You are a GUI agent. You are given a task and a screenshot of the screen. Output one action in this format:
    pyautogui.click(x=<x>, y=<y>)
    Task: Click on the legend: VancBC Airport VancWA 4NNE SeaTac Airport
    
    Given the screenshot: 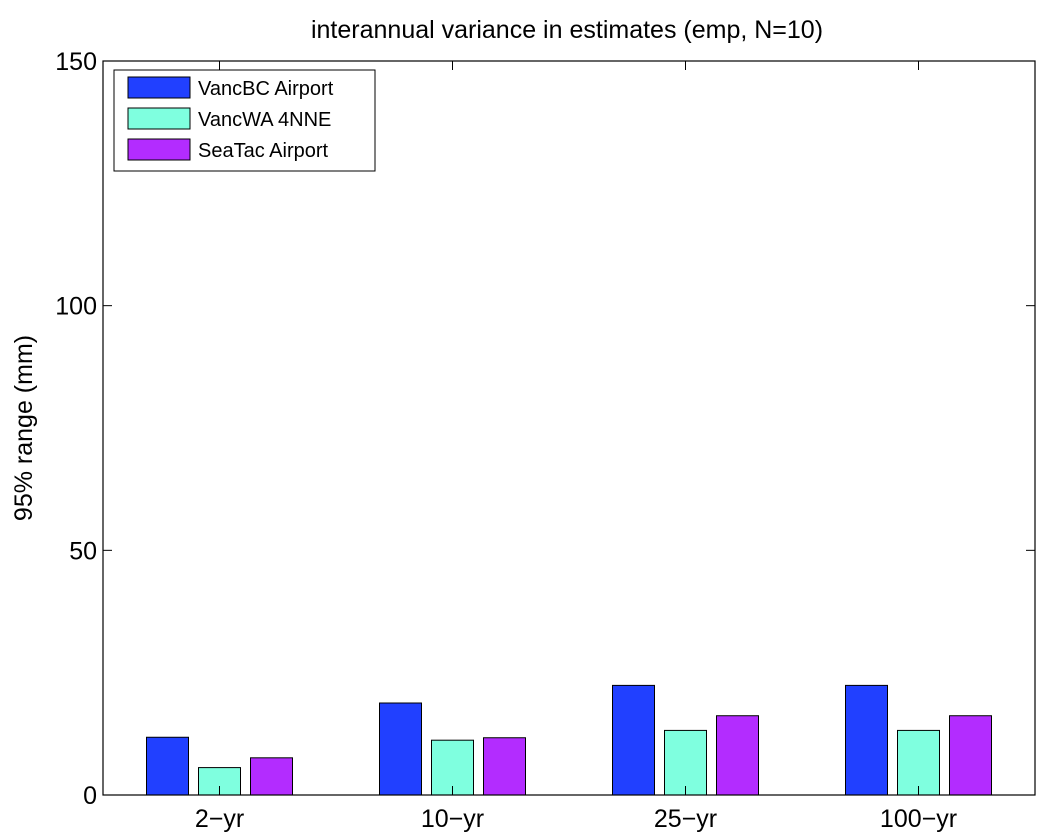 What is the action you would take?
    pyautogui.click(x=244, y=120)
    